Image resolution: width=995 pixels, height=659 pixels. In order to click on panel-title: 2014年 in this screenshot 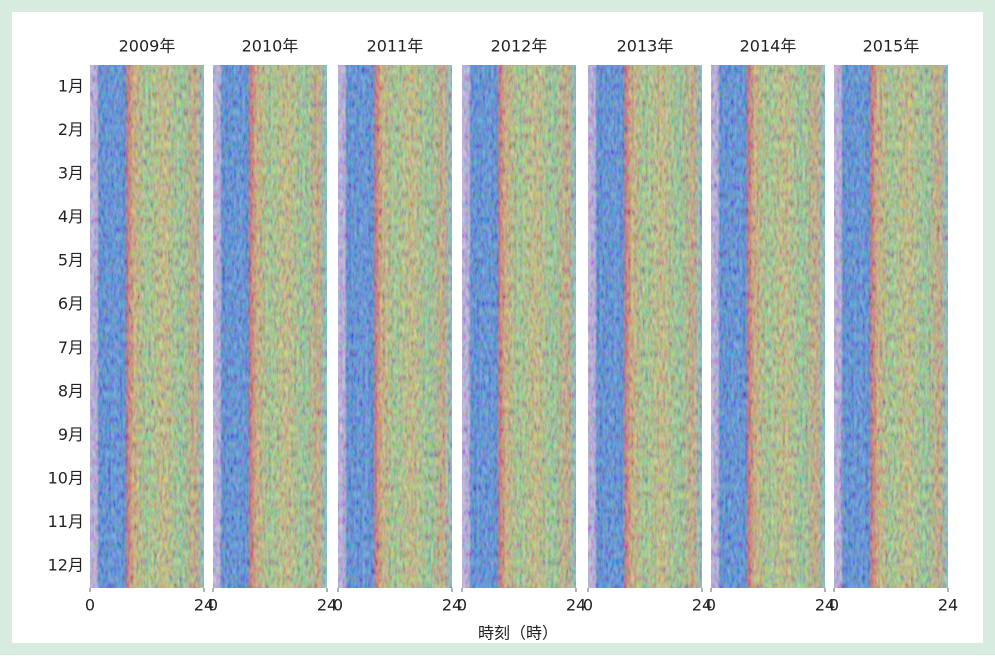, I will do `click(768, 46)`.